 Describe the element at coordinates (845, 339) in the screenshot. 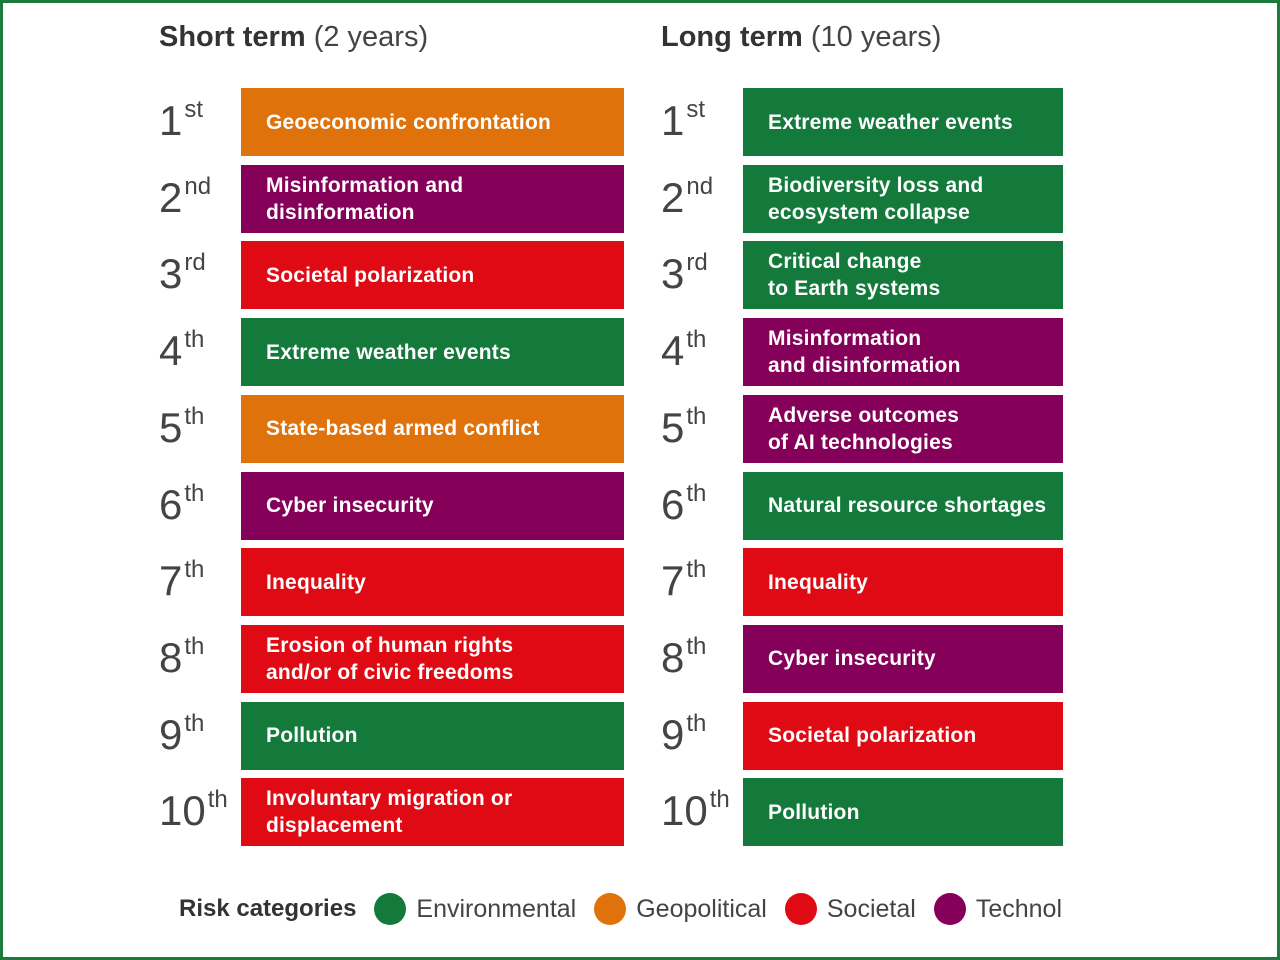

I see `risk-text: Misinformation` at that location.